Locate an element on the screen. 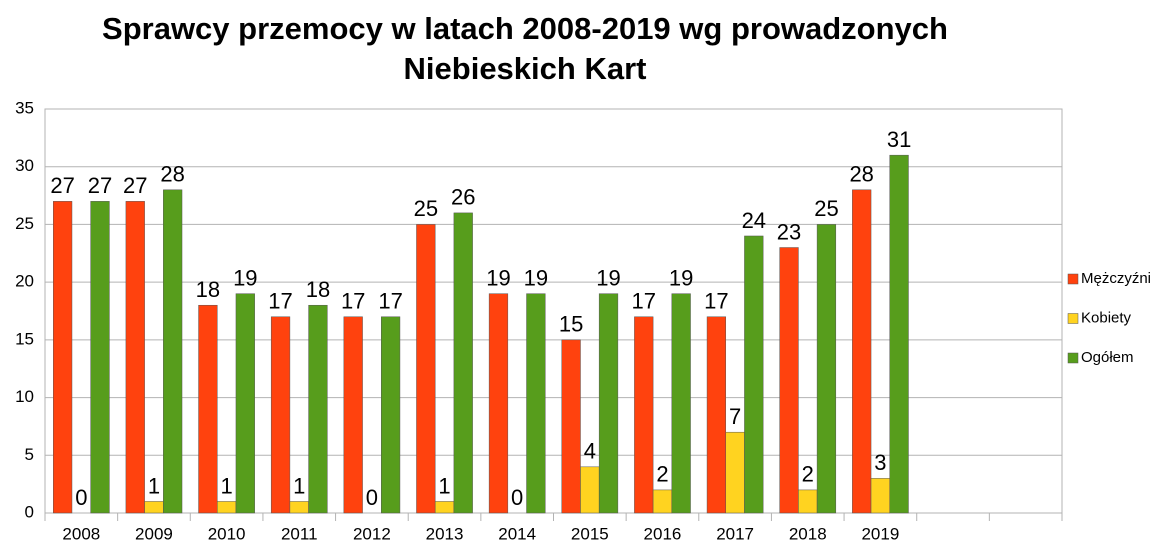  value-label: 3 is located at coordinates (880, 462).